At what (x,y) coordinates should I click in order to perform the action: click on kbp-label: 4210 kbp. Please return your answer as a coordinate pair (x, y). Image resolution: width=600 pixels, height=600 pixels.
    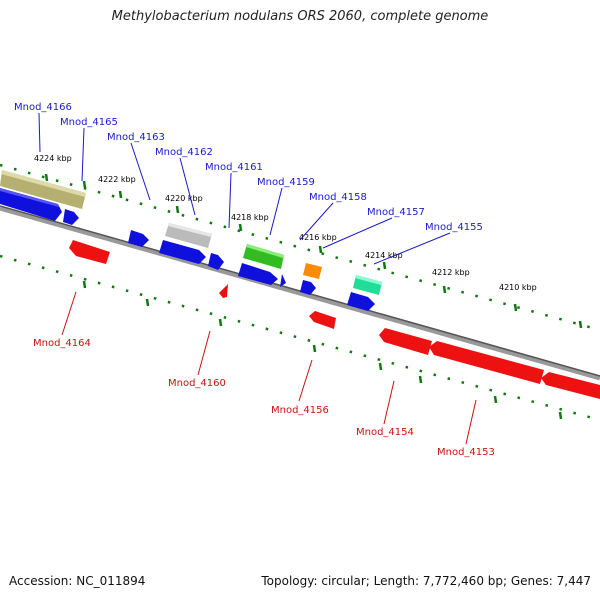
    Looking at the image, I should click on (518, 287).